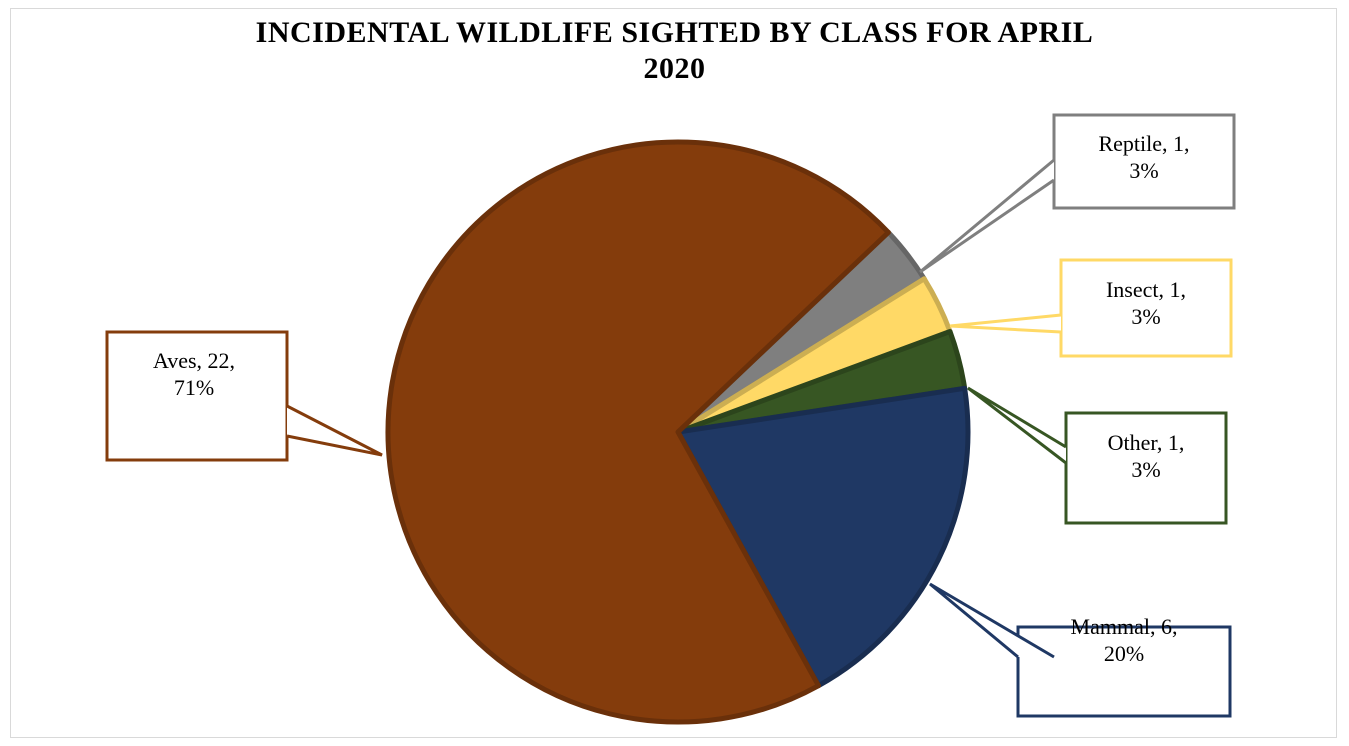 This screenshot has height=746, width=1349. I want to click on data-label-insect: Insect, 1,3%, so click(1091, 308).